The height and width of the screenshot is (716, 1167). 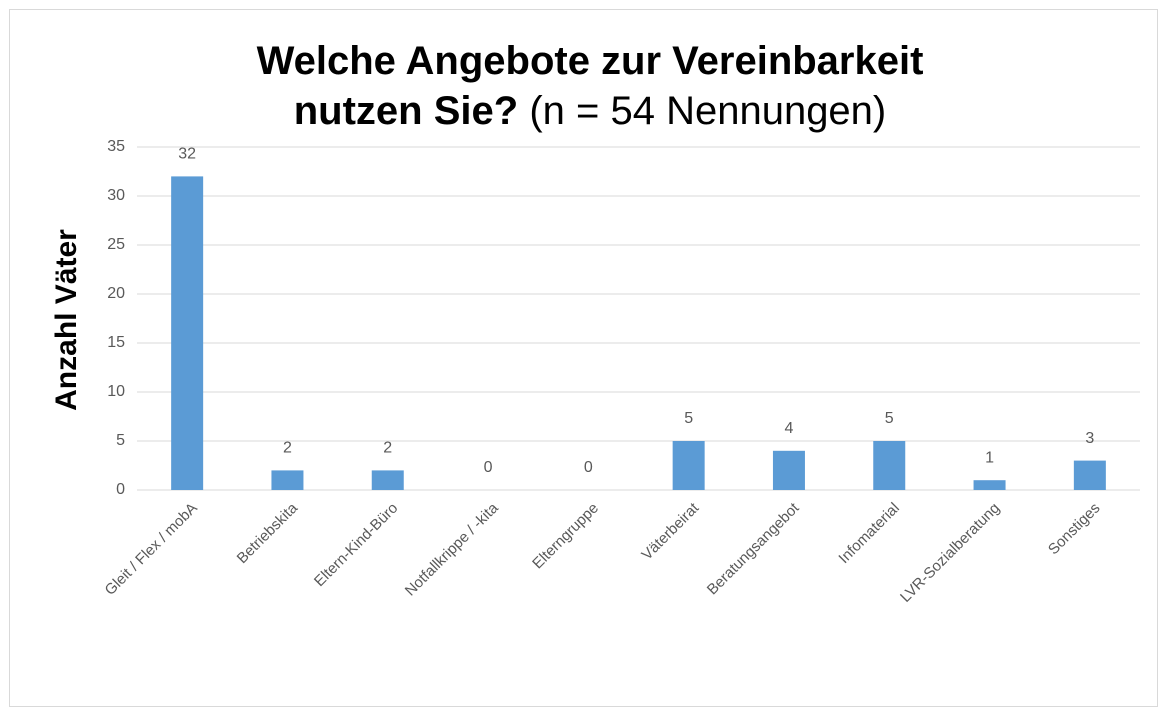 What do you see at coordinates (120, 489) in the screenshot?
I see `y-tick-label: 0` at bounding box center [120, 489].